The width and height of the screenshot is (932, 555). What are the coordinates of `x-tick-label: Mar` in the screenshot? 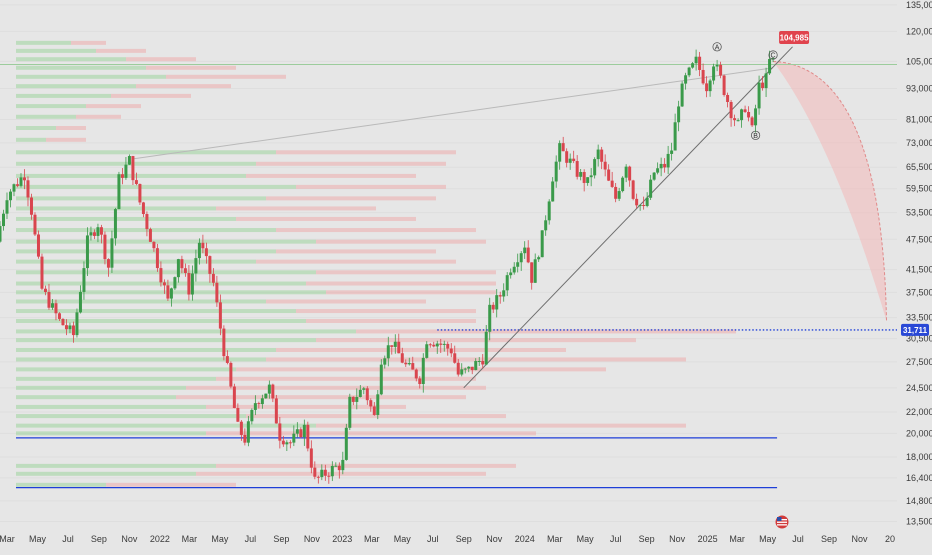 It's located at (7, 539).